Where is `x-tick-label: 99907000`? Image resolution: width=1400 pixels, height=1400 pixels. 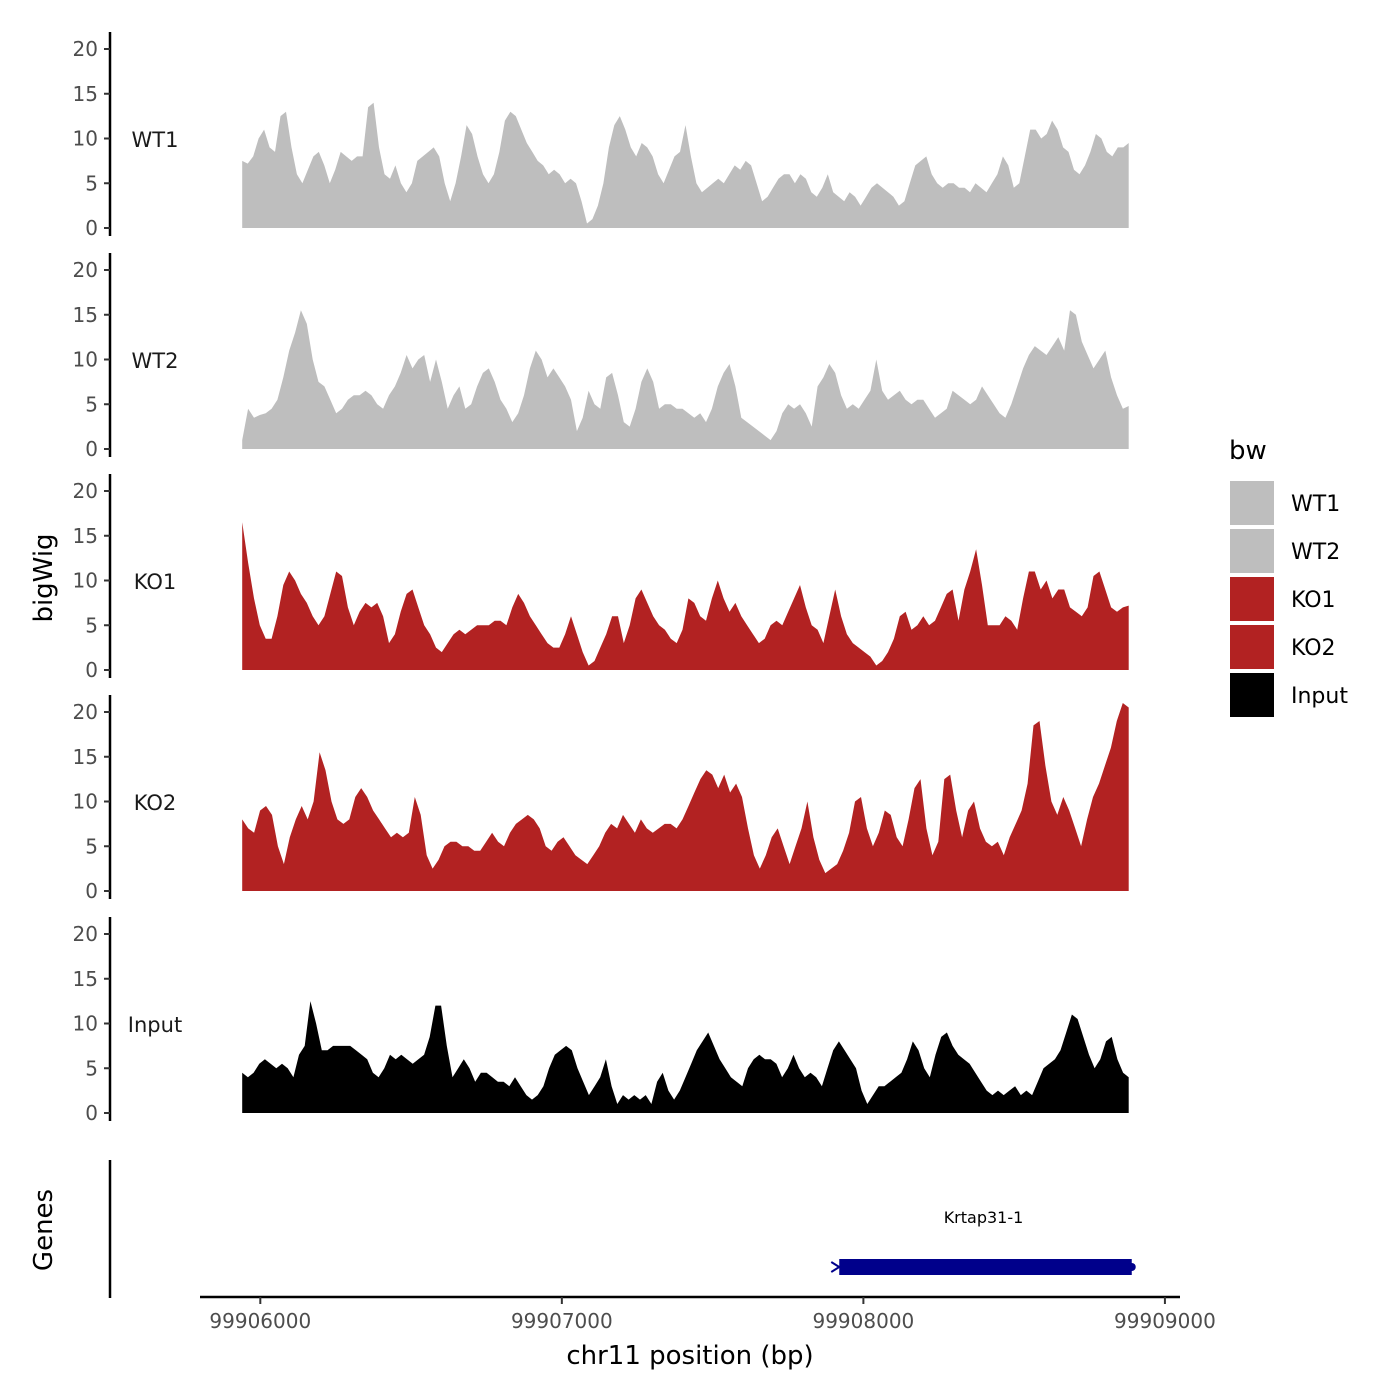
x-tick-label: 99907000 is located at coordinates (562, 1321).